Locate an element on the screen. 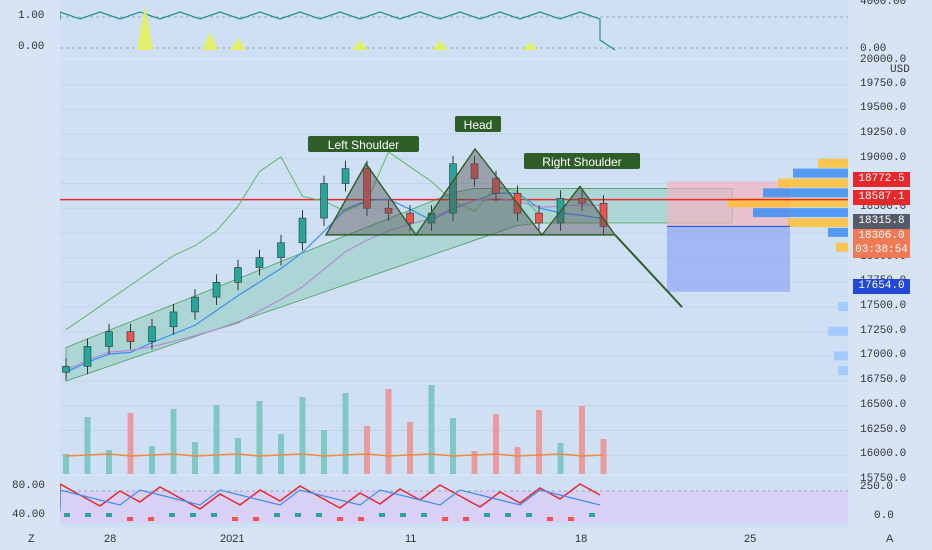 The height and width of the screenshot is (550, 932). forecast-target-zone is located at coordinates (728, 259).